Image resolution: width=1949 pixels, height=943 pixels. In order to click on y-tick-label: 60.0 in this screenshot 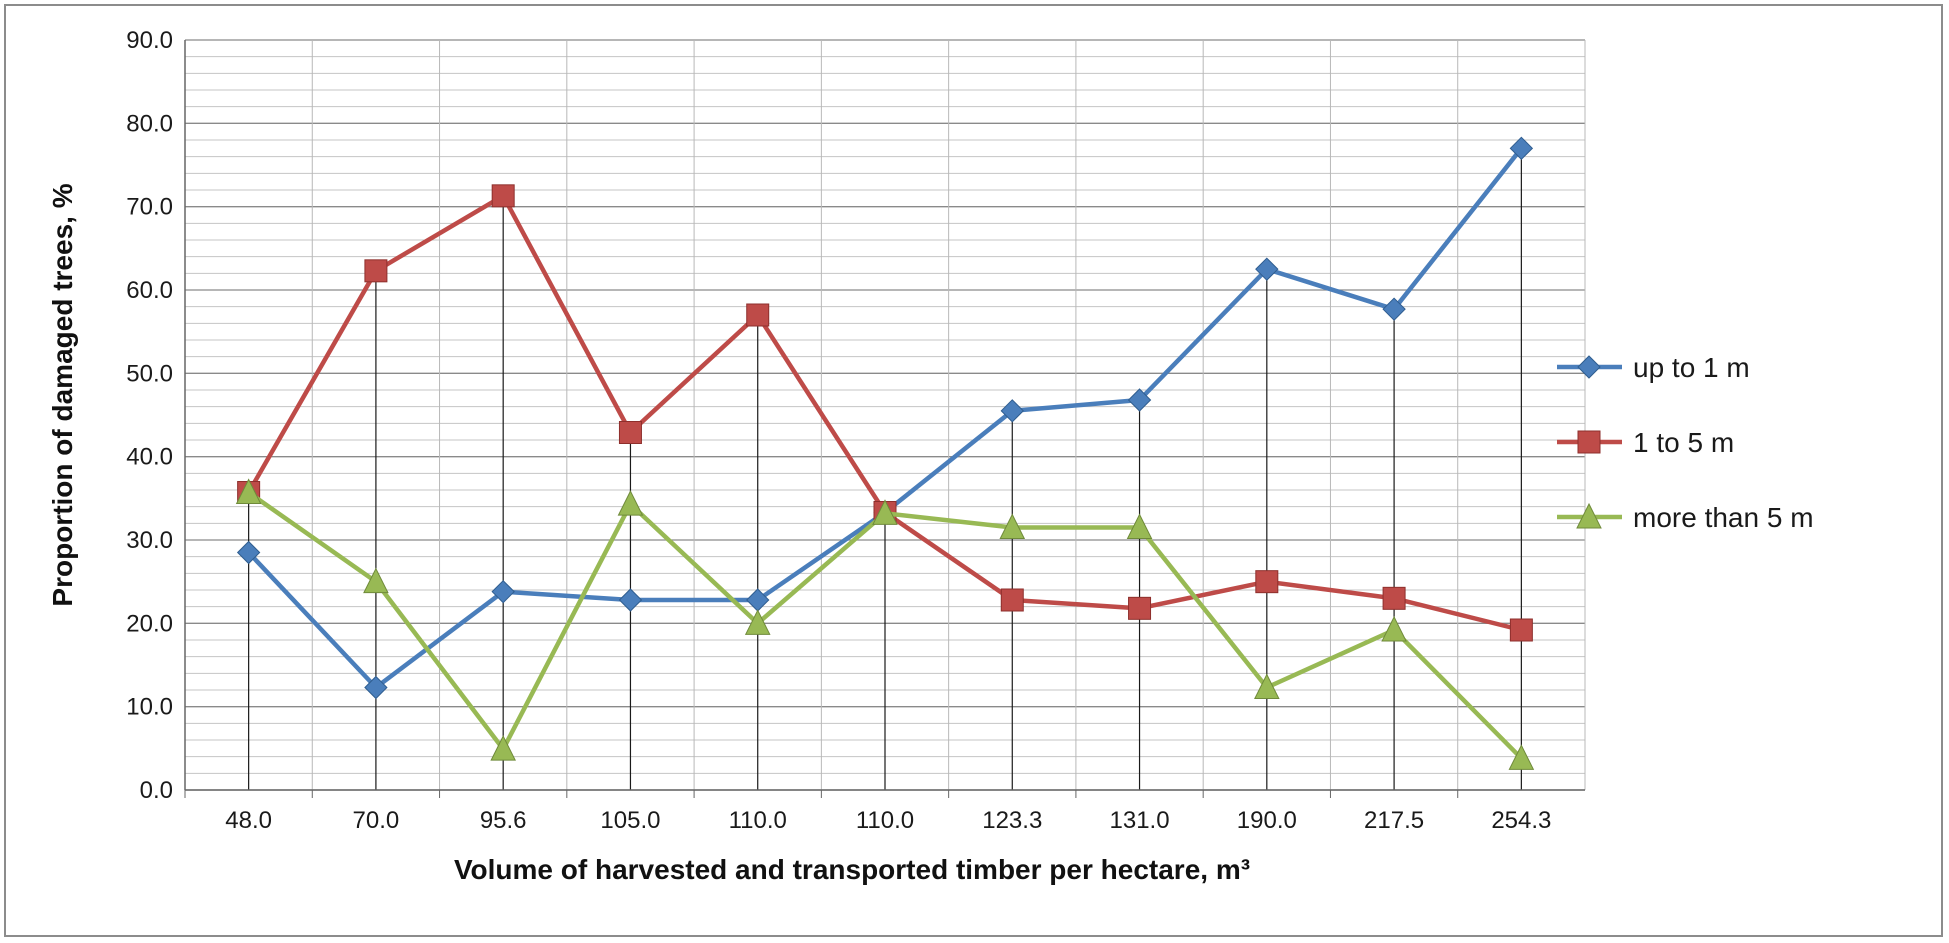, I will do `click(149, 290)`.